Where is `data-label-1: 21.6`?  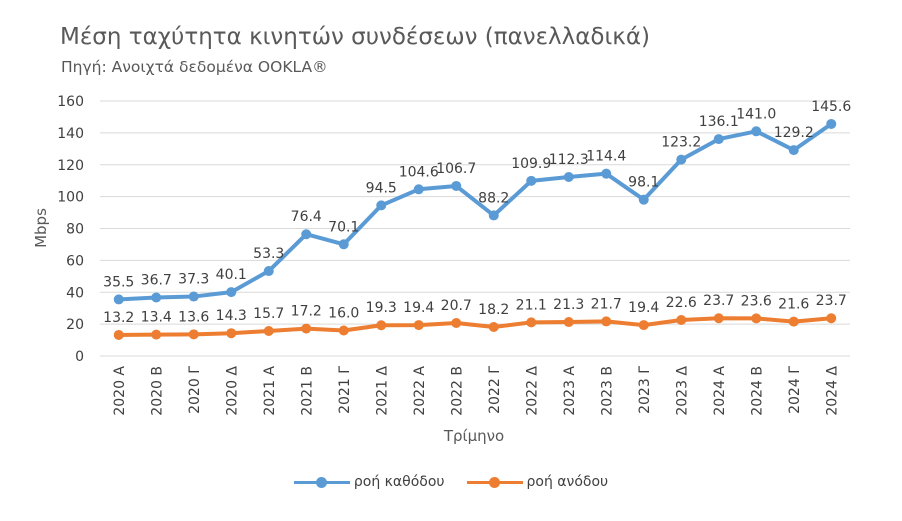
data-label-1: 21.6 is located at coordinates (793, 305).